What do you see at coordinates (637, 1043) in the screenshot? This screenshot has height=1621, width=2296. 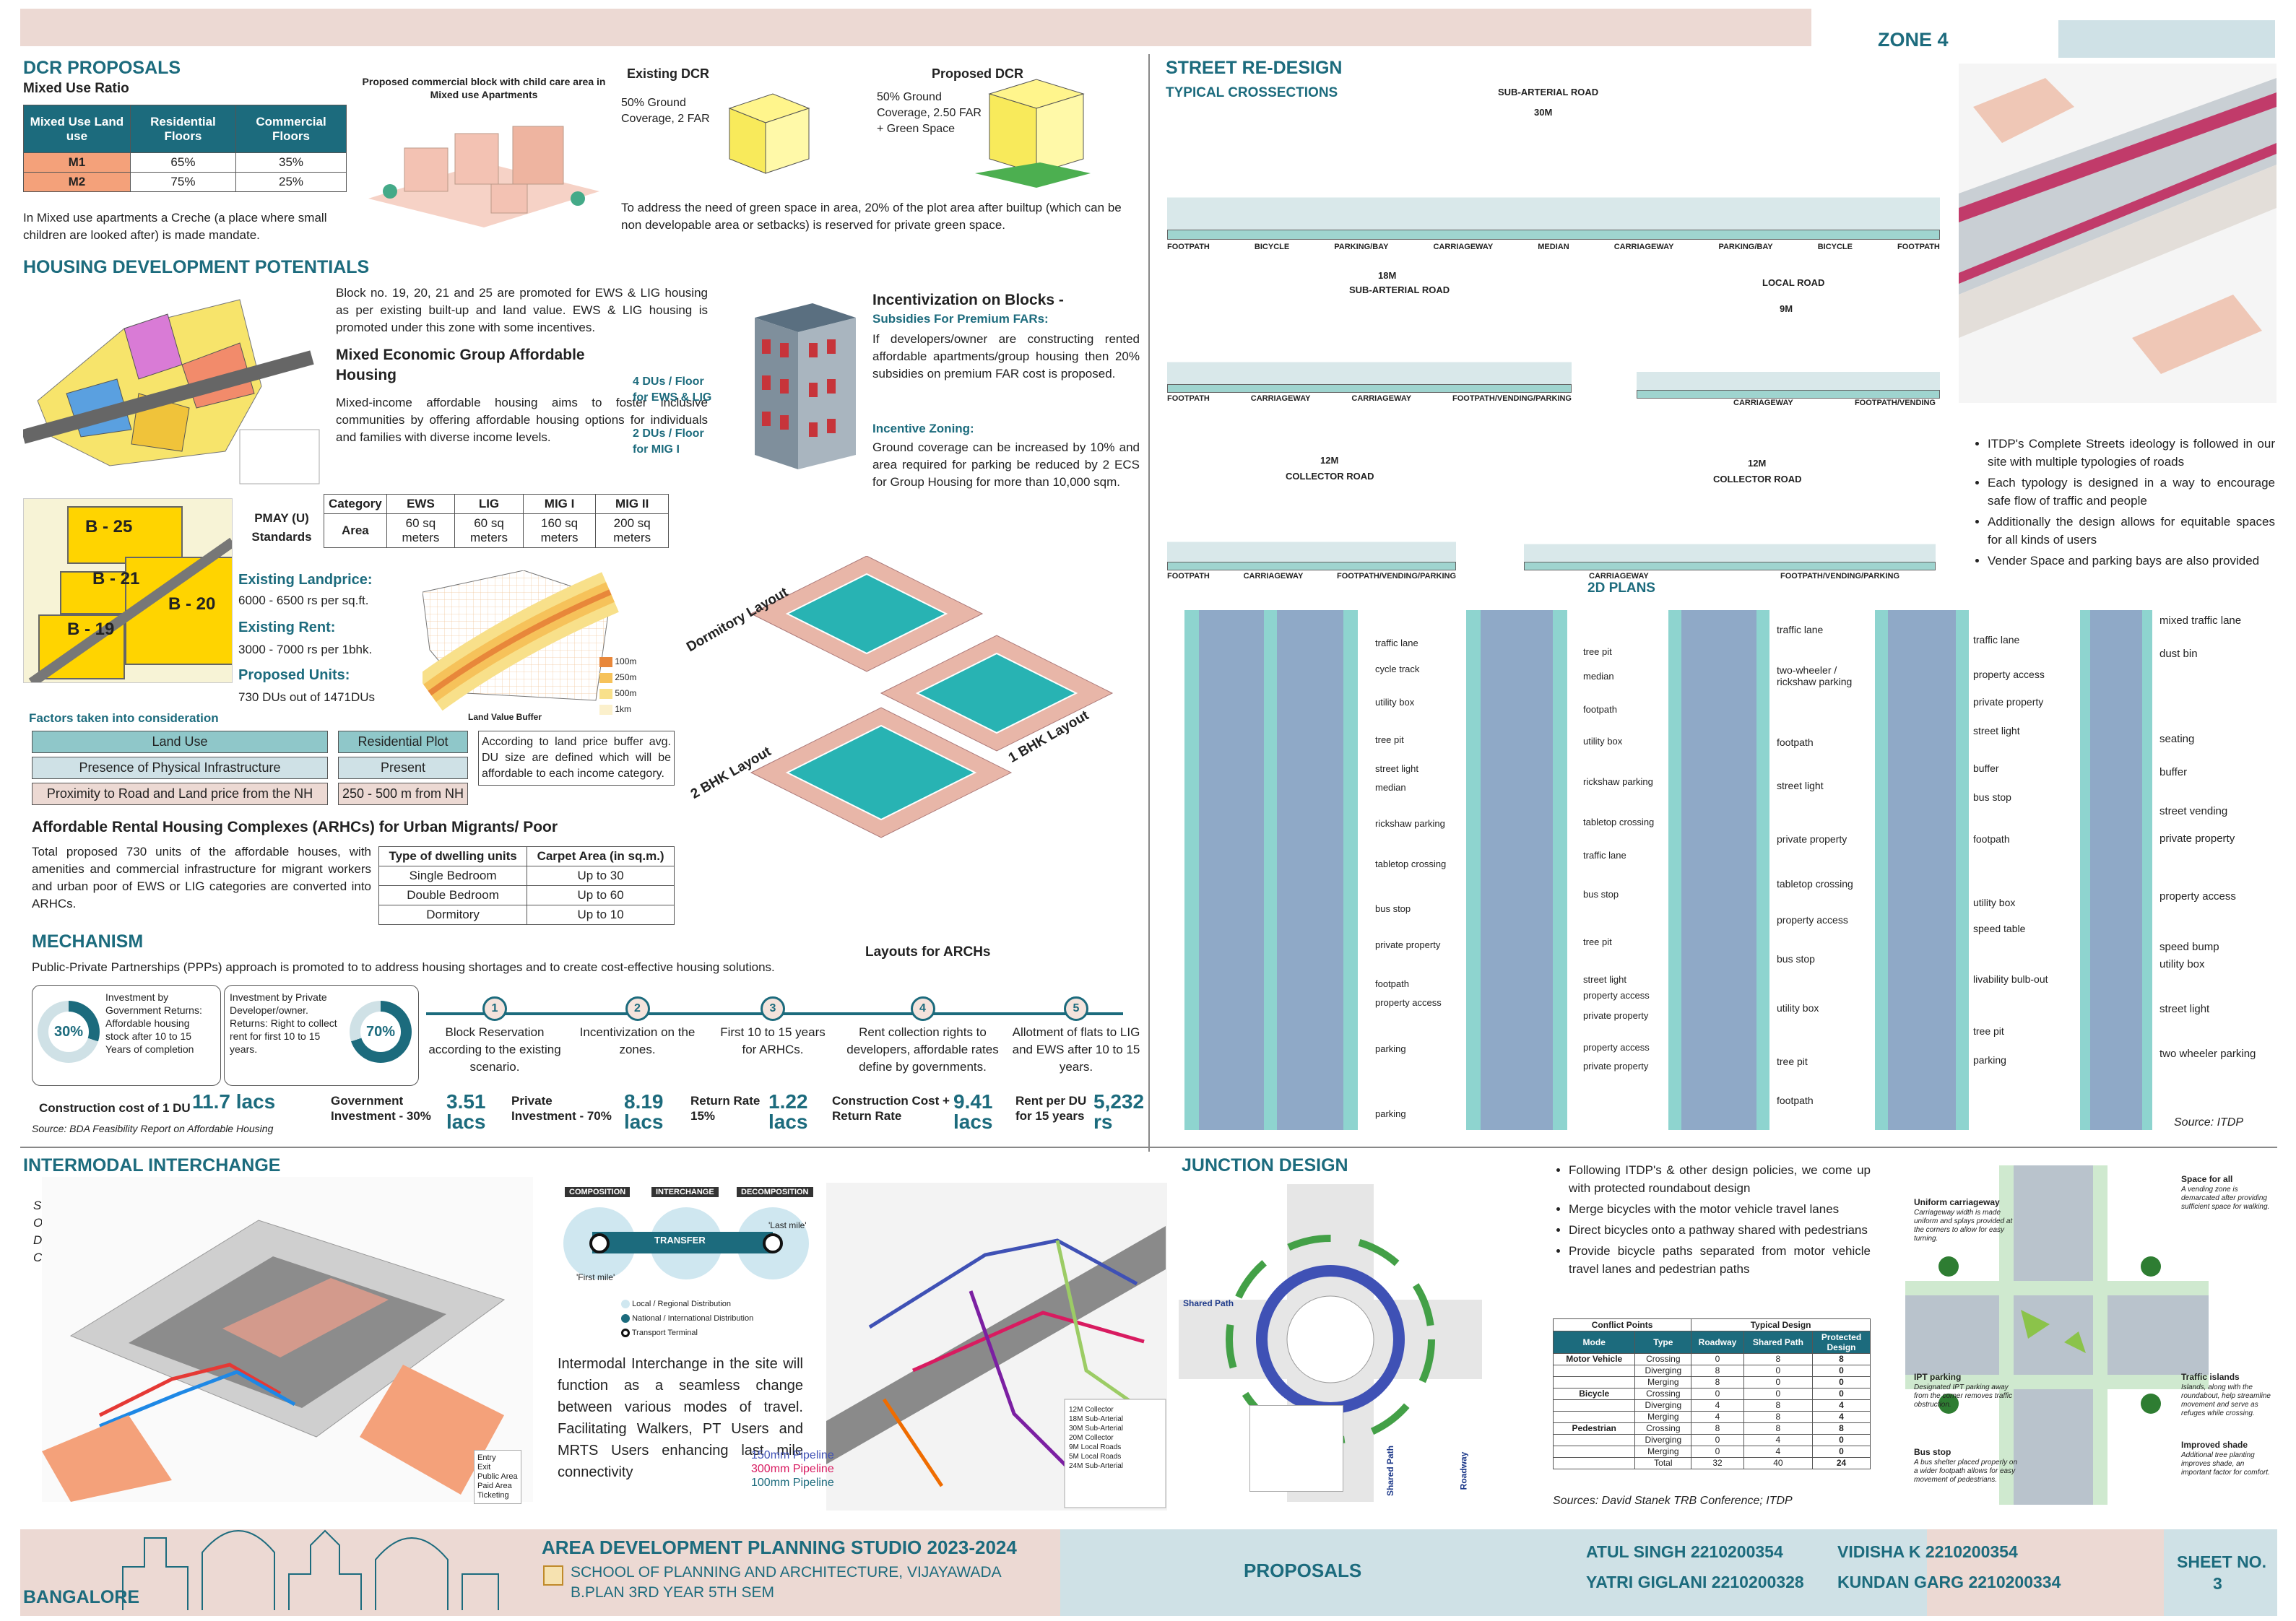 I see `step-2: 2 Incentivization on the zones.` at bounding box center [637, 1043].